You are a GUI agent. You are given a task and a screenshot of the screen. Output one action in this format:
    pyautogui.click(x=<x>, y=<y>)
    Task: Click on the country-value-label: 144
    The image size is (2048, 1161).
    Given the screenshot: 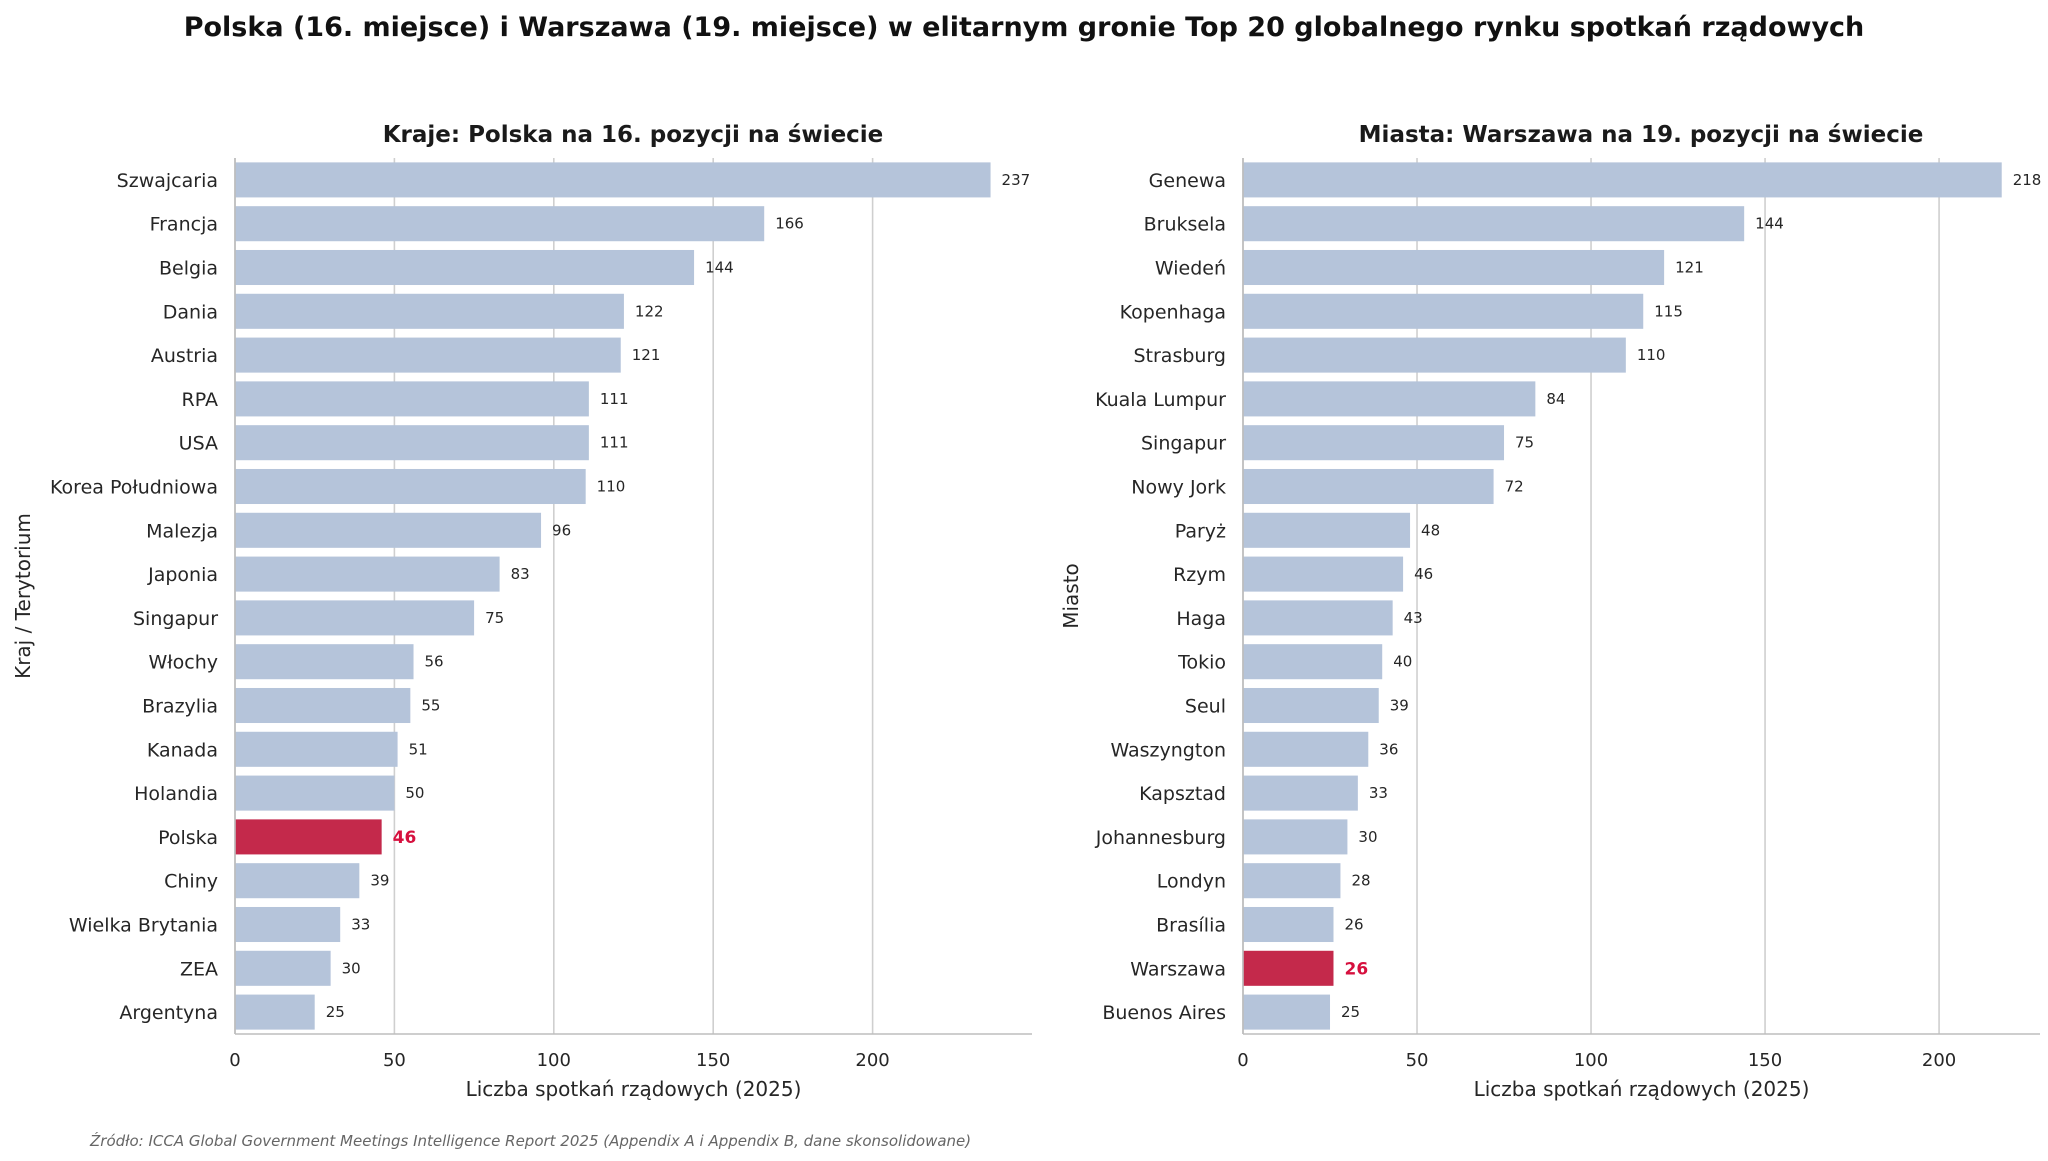 What is the action you would take?
    pyautogui.click(x=719, y=268)
    